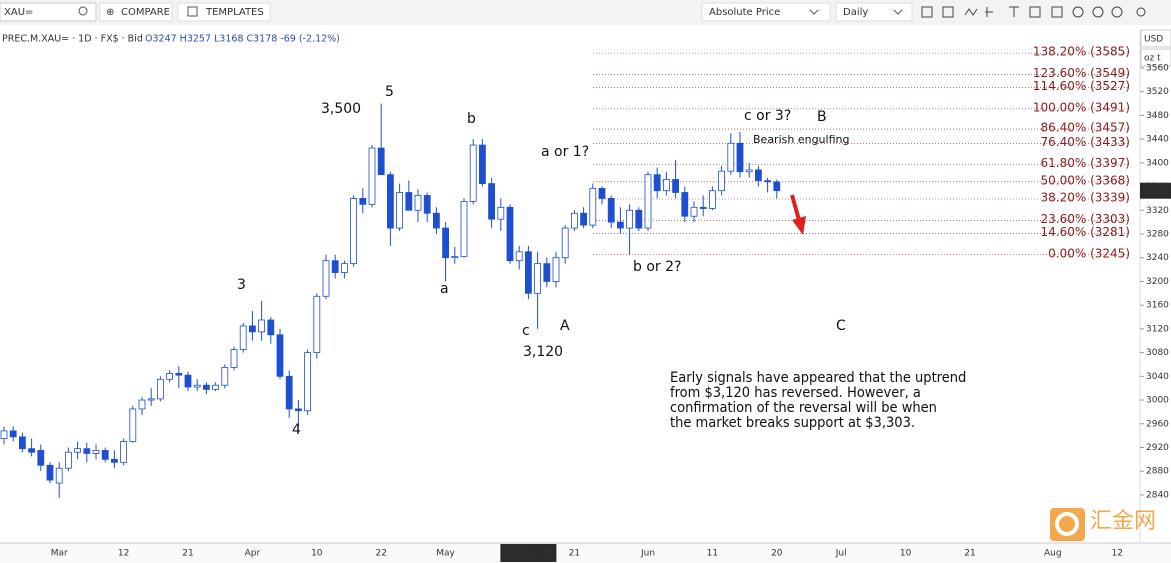 This screenshot has height=563, width=1171. What do you see at coordinates (1157, 282) in the screenshot?
I see `y-tick-label: 3200` at bounding box center [1157, 282].